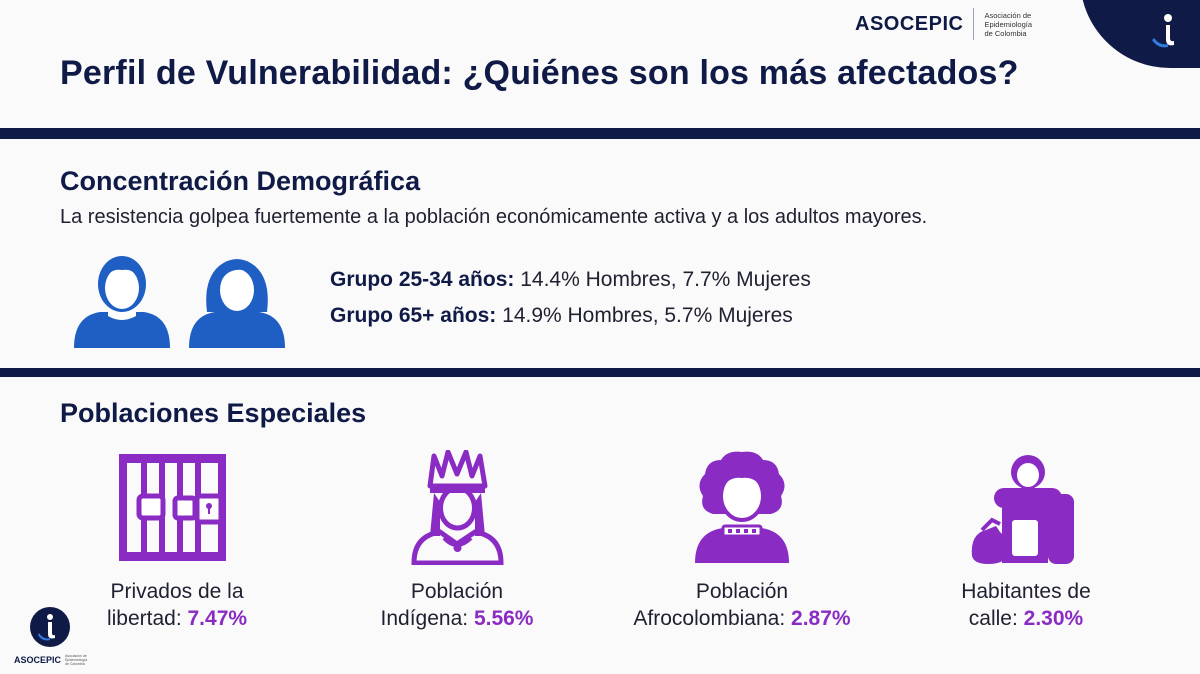  Describe the element at coordinates (974, 24) in the screenshot. I see `brand-divider` at that location.